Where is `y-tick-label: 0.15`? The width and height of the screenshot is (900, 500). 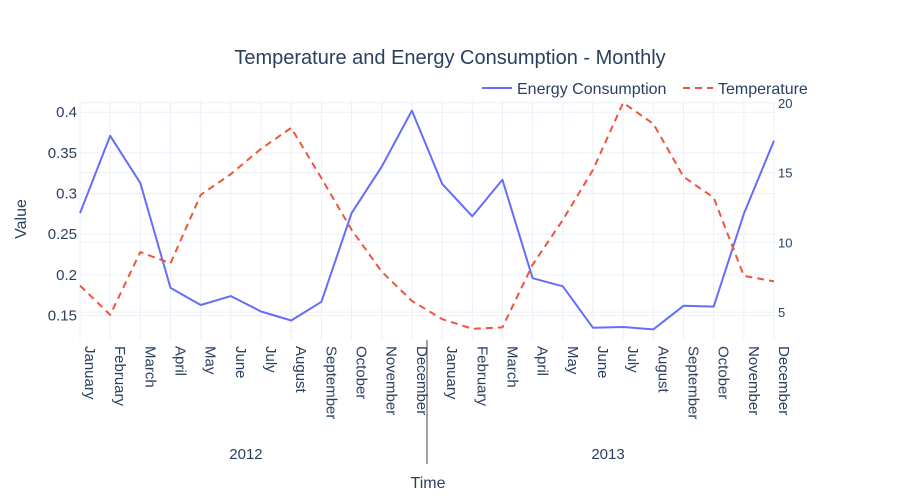
y-tick-label: 0.15 is located at coordinates (62, 316).